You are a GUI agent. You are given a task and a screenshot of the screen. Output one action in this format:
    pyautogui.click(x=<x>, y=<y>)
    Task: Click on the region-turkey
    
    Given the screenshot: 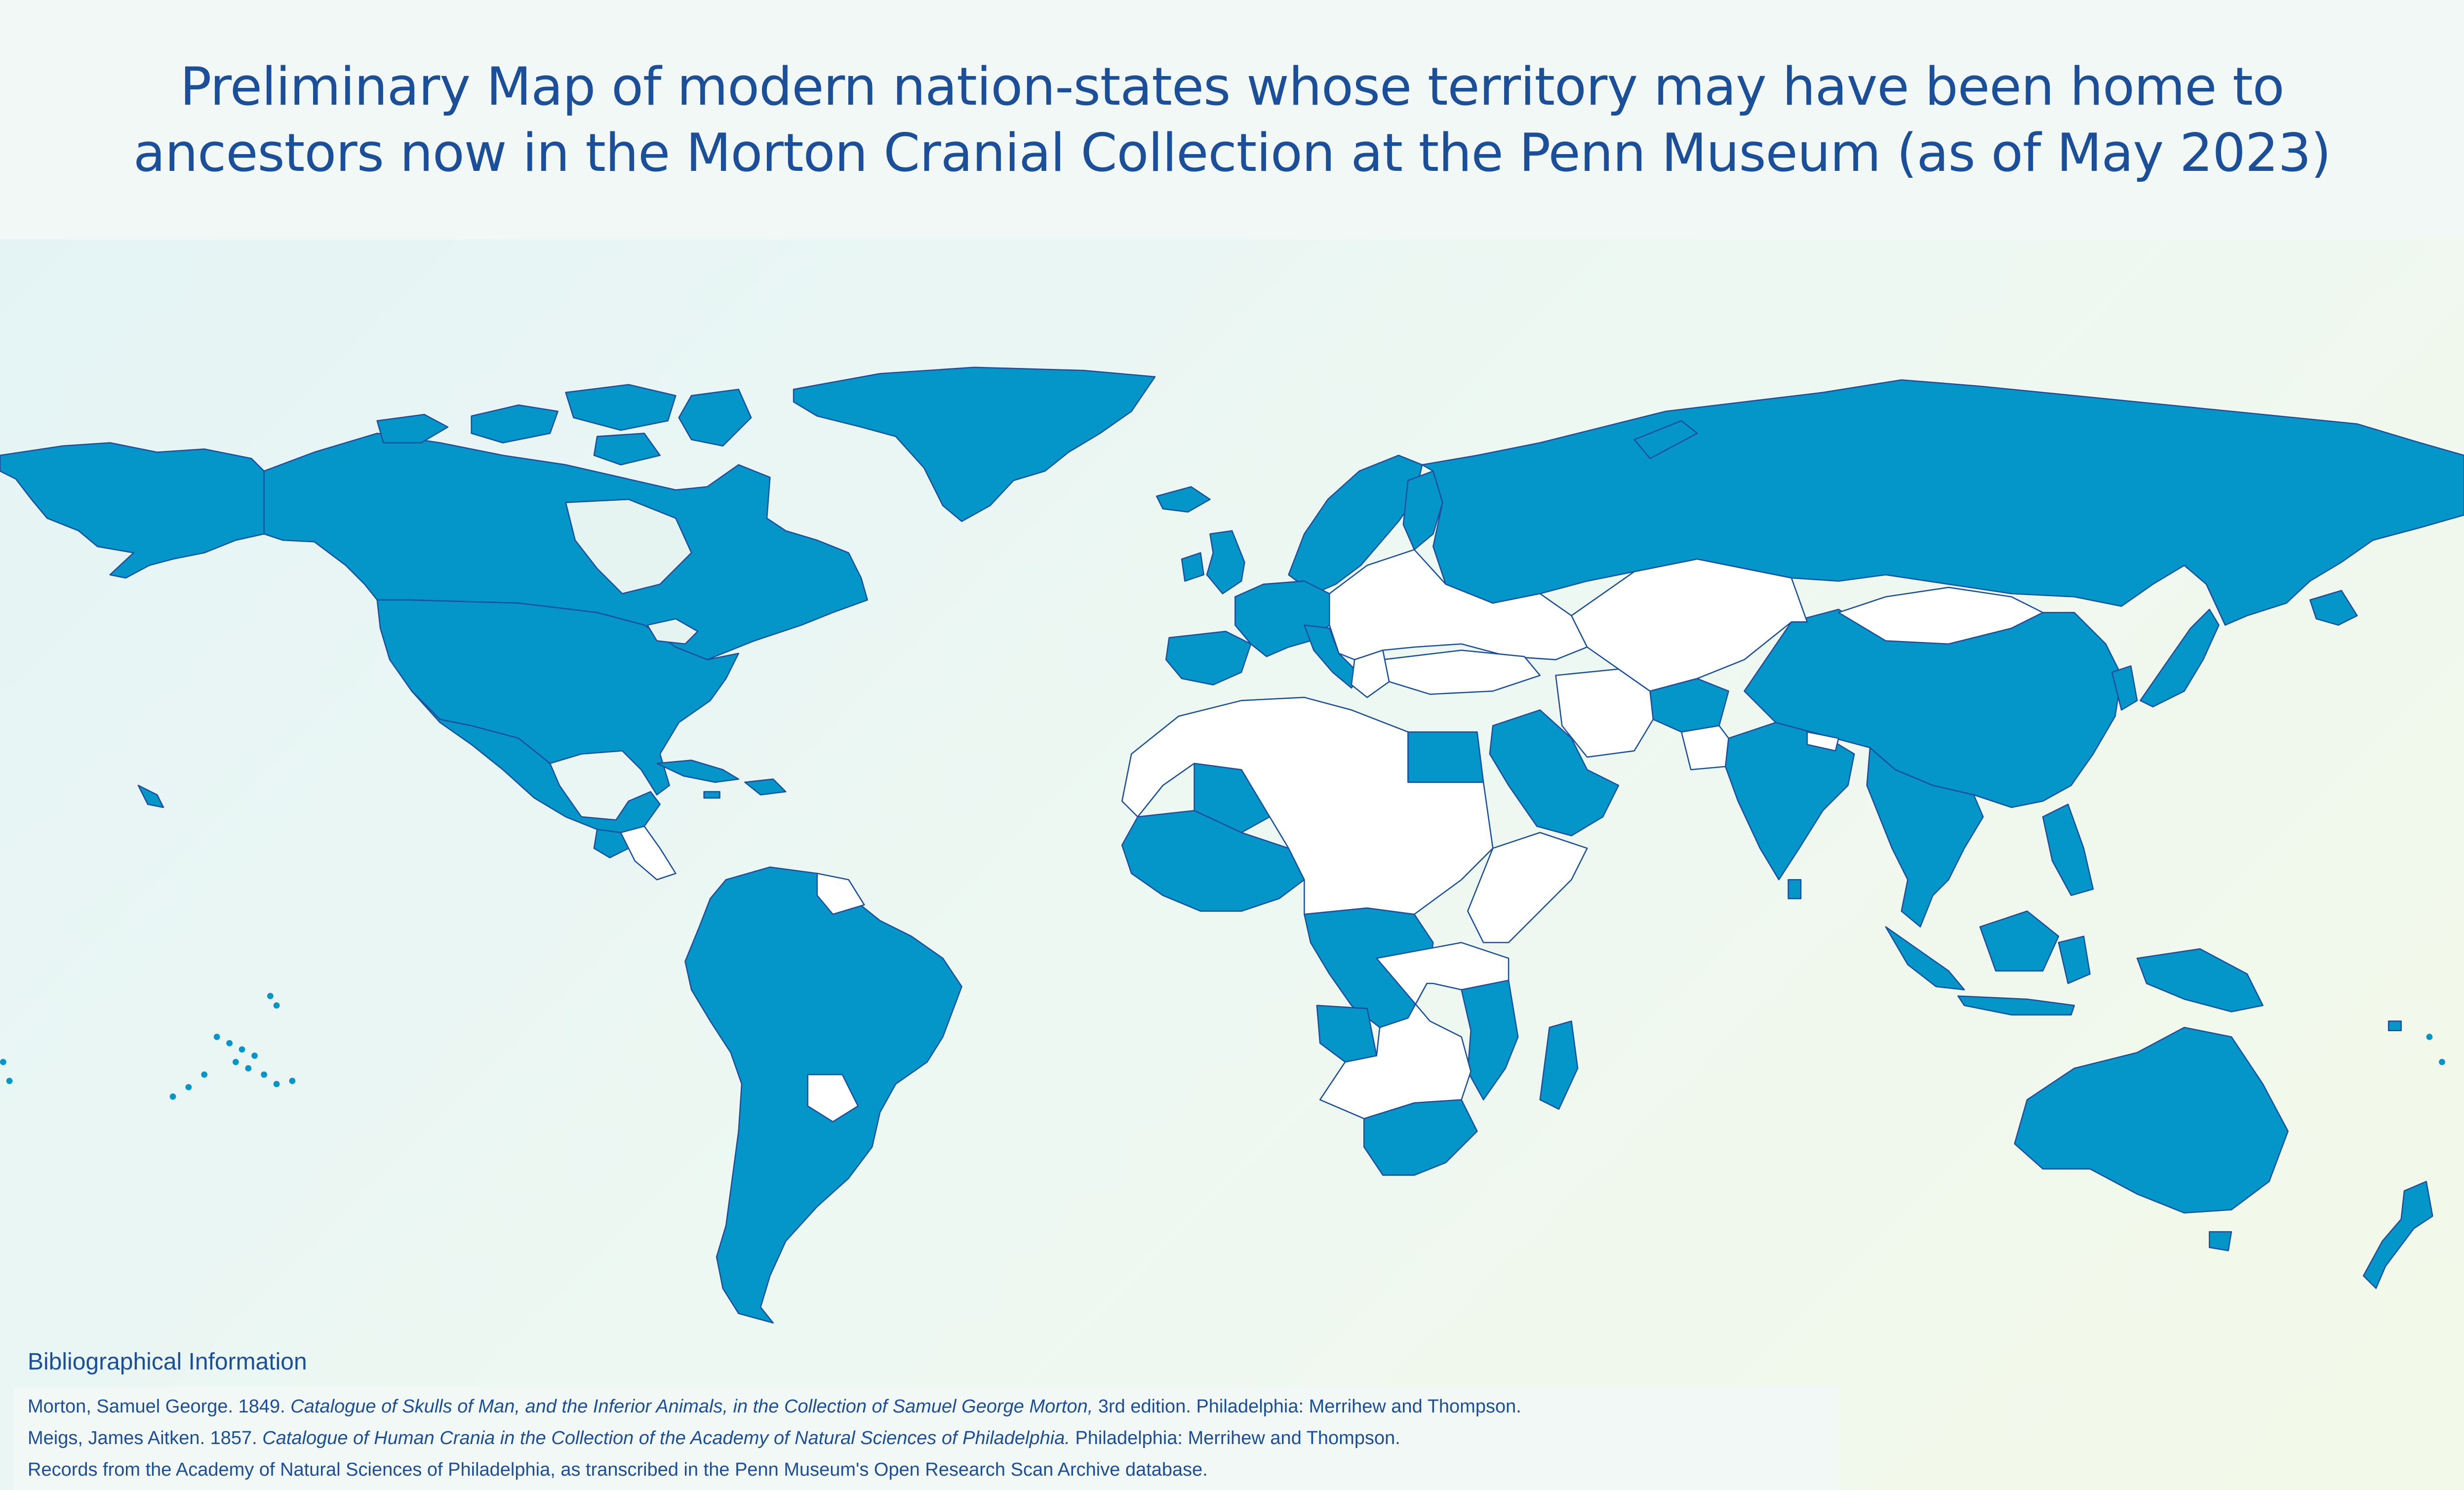 What is the action you would take?
    pyautogui.click(x=1461, y=672)
    